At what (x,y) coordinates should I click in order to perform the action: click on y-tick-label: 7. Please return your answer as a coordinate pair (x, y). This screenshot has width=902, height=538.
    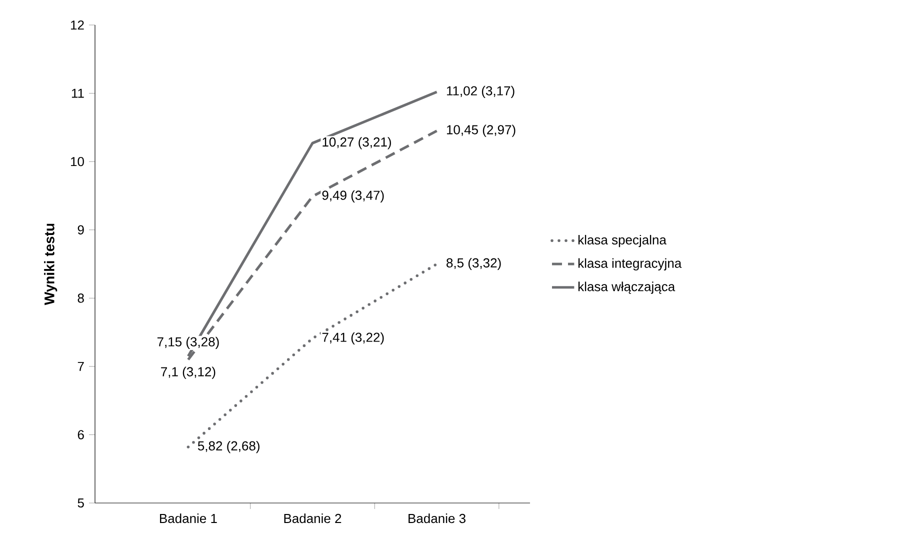
    Looking at the image, I should click on (81, 366).